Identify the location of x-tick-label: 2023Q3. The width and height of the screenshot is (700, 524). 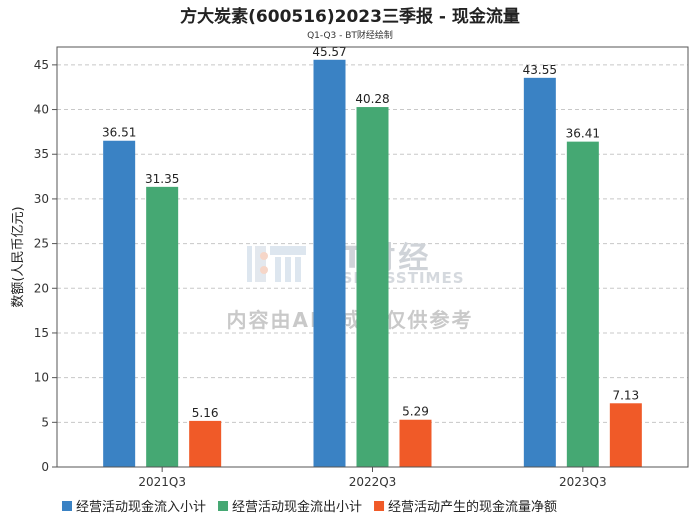
(583, 482).